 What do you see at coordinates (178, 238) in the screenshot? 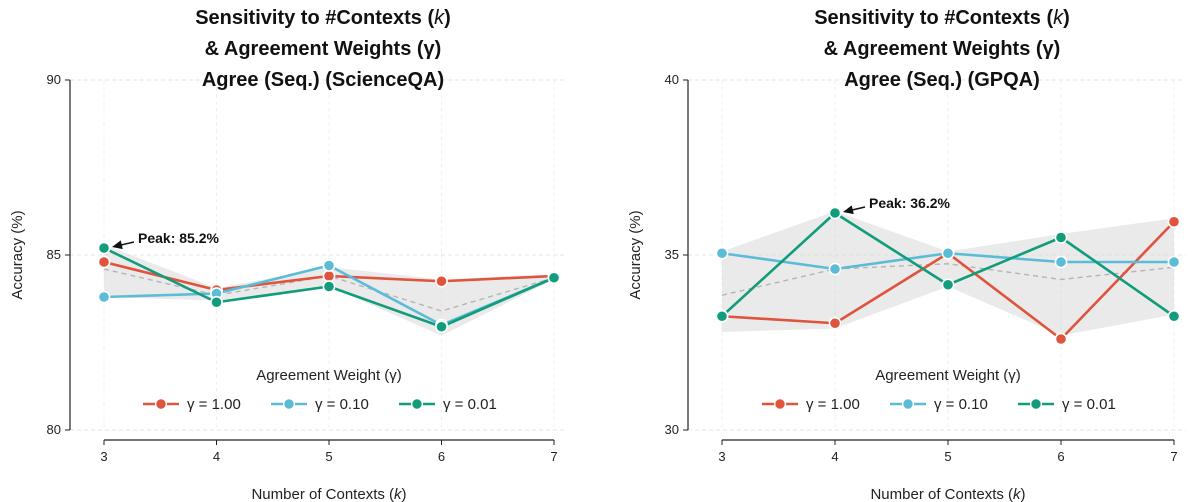
I see `peak-annotation: Peak: 85.2%` at bounding box center [178, 238].